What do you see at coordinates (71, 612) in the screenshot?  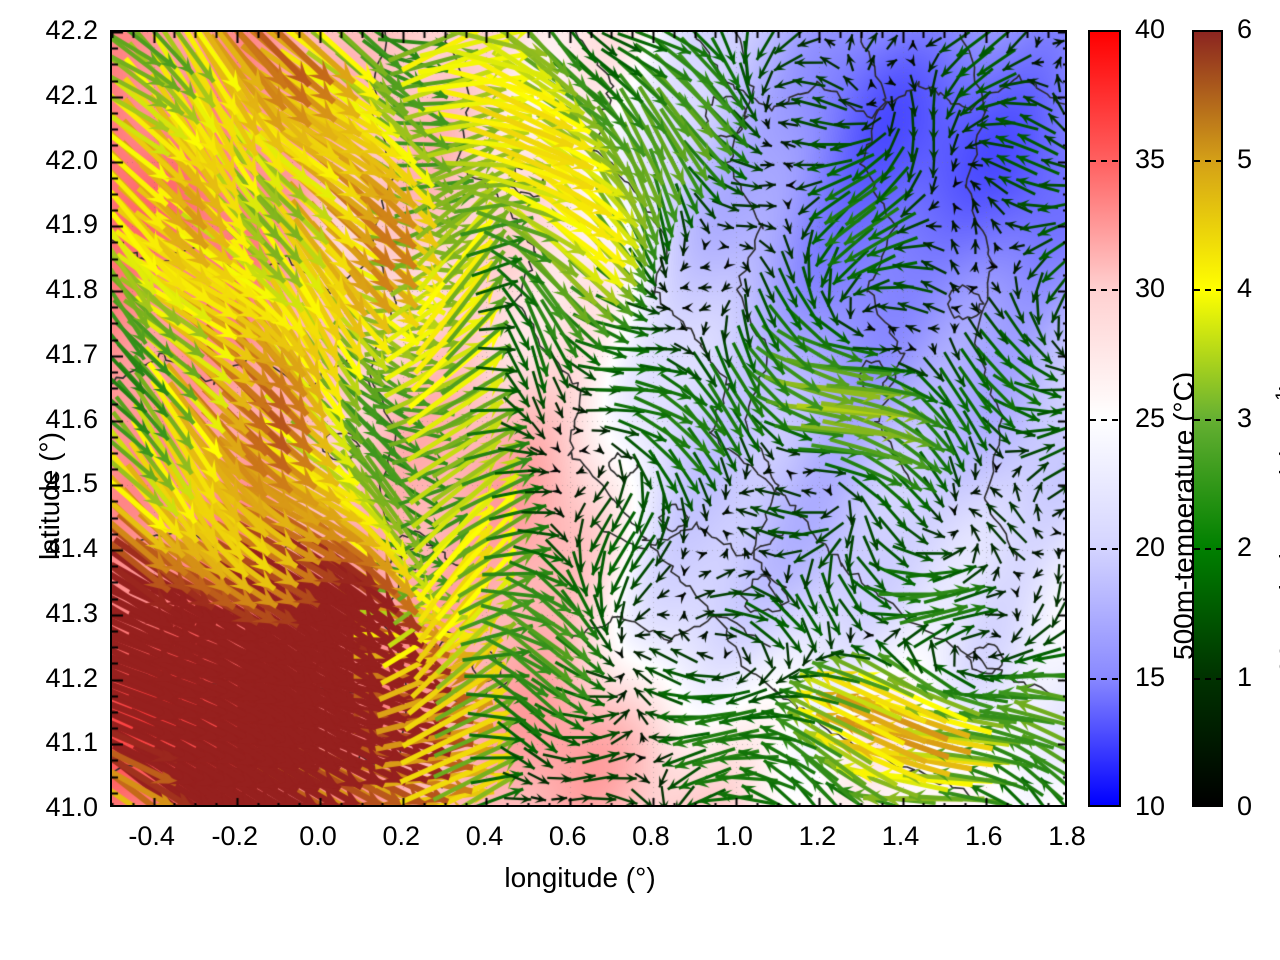 I see `y-tick-label: 41.3` at bounding box center [71, 612].